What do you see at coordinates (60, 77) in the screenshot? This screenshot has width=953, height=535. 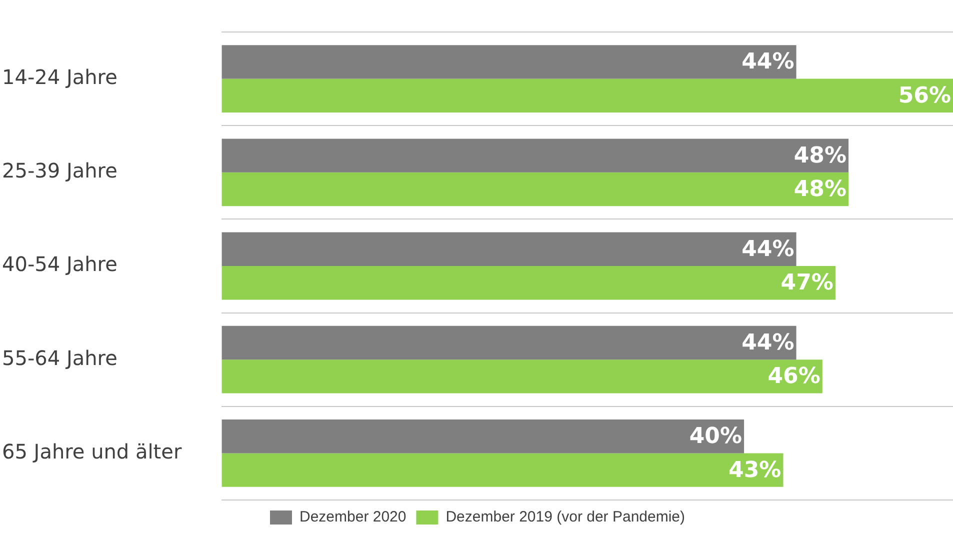 I see `y-tick-label: 14-24 Jahre` at bounding box center [60, 77].